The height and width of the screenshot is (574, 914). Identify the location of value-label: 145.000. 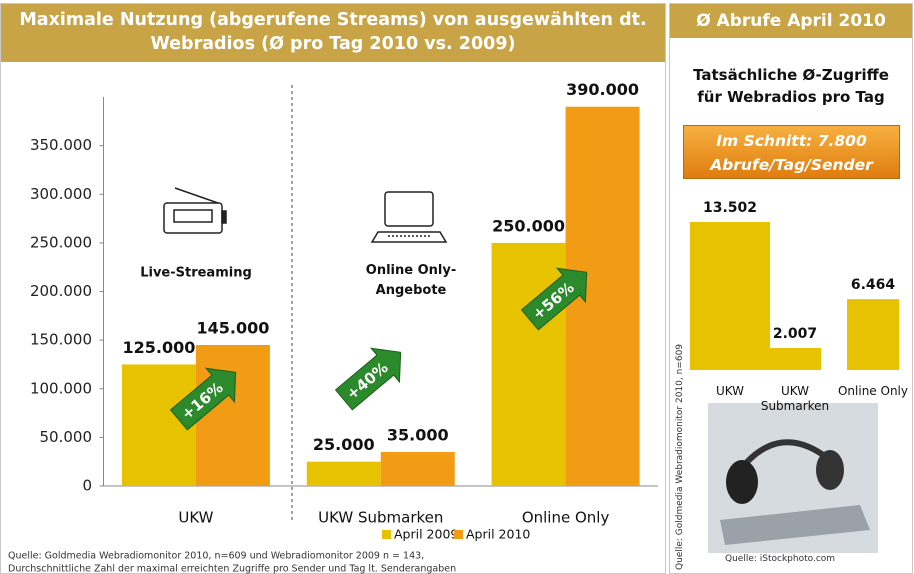
(232, 327).